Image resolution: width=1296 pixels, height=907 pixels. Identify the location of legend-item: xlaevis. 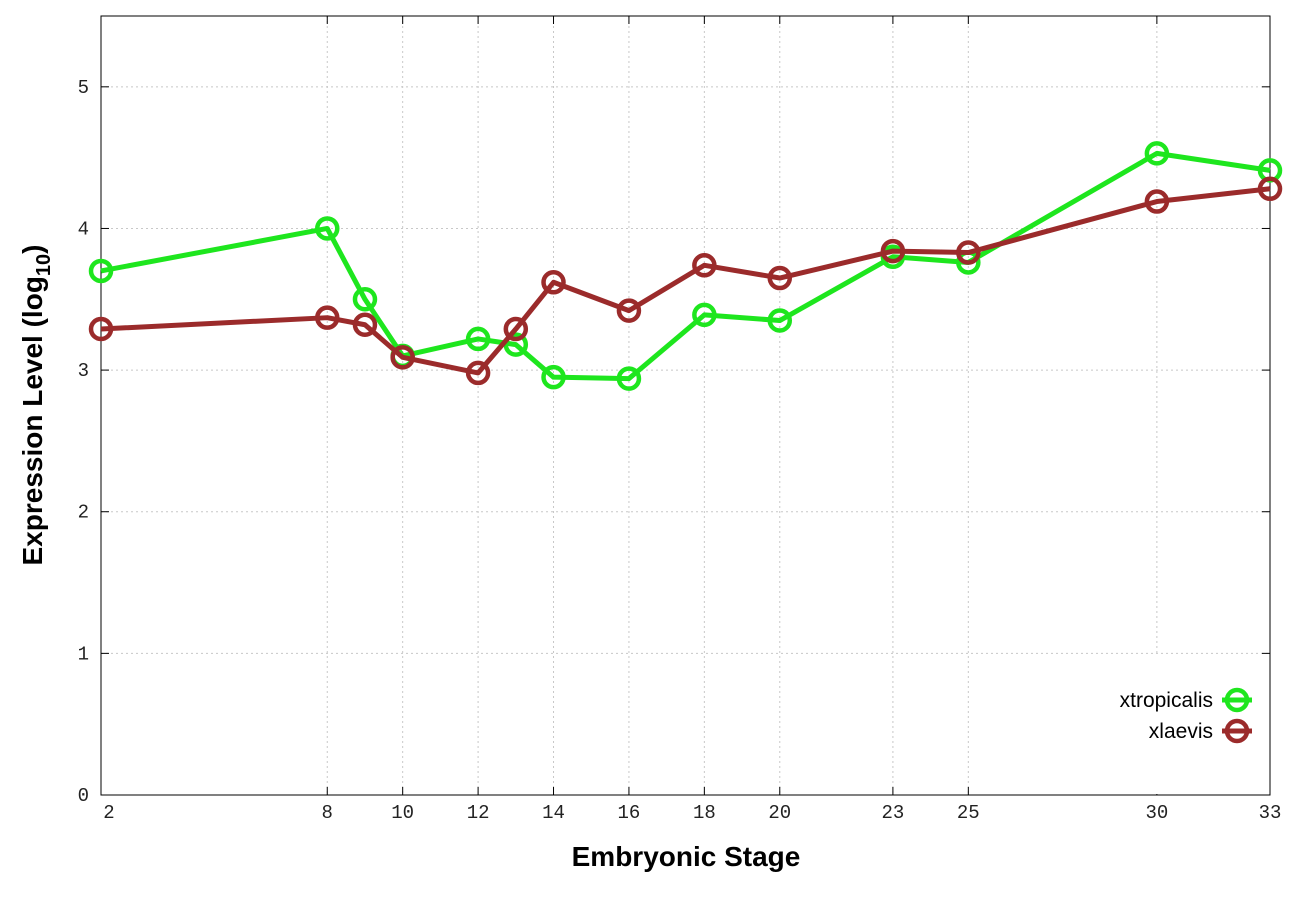
(1200, 731).